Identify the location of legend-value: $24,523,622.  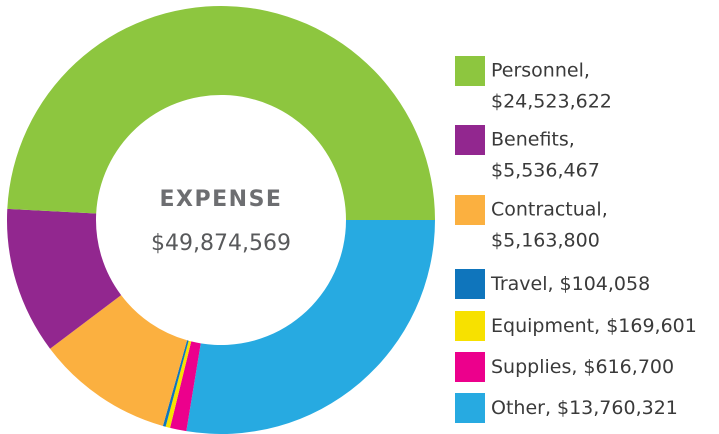
(551, 102).